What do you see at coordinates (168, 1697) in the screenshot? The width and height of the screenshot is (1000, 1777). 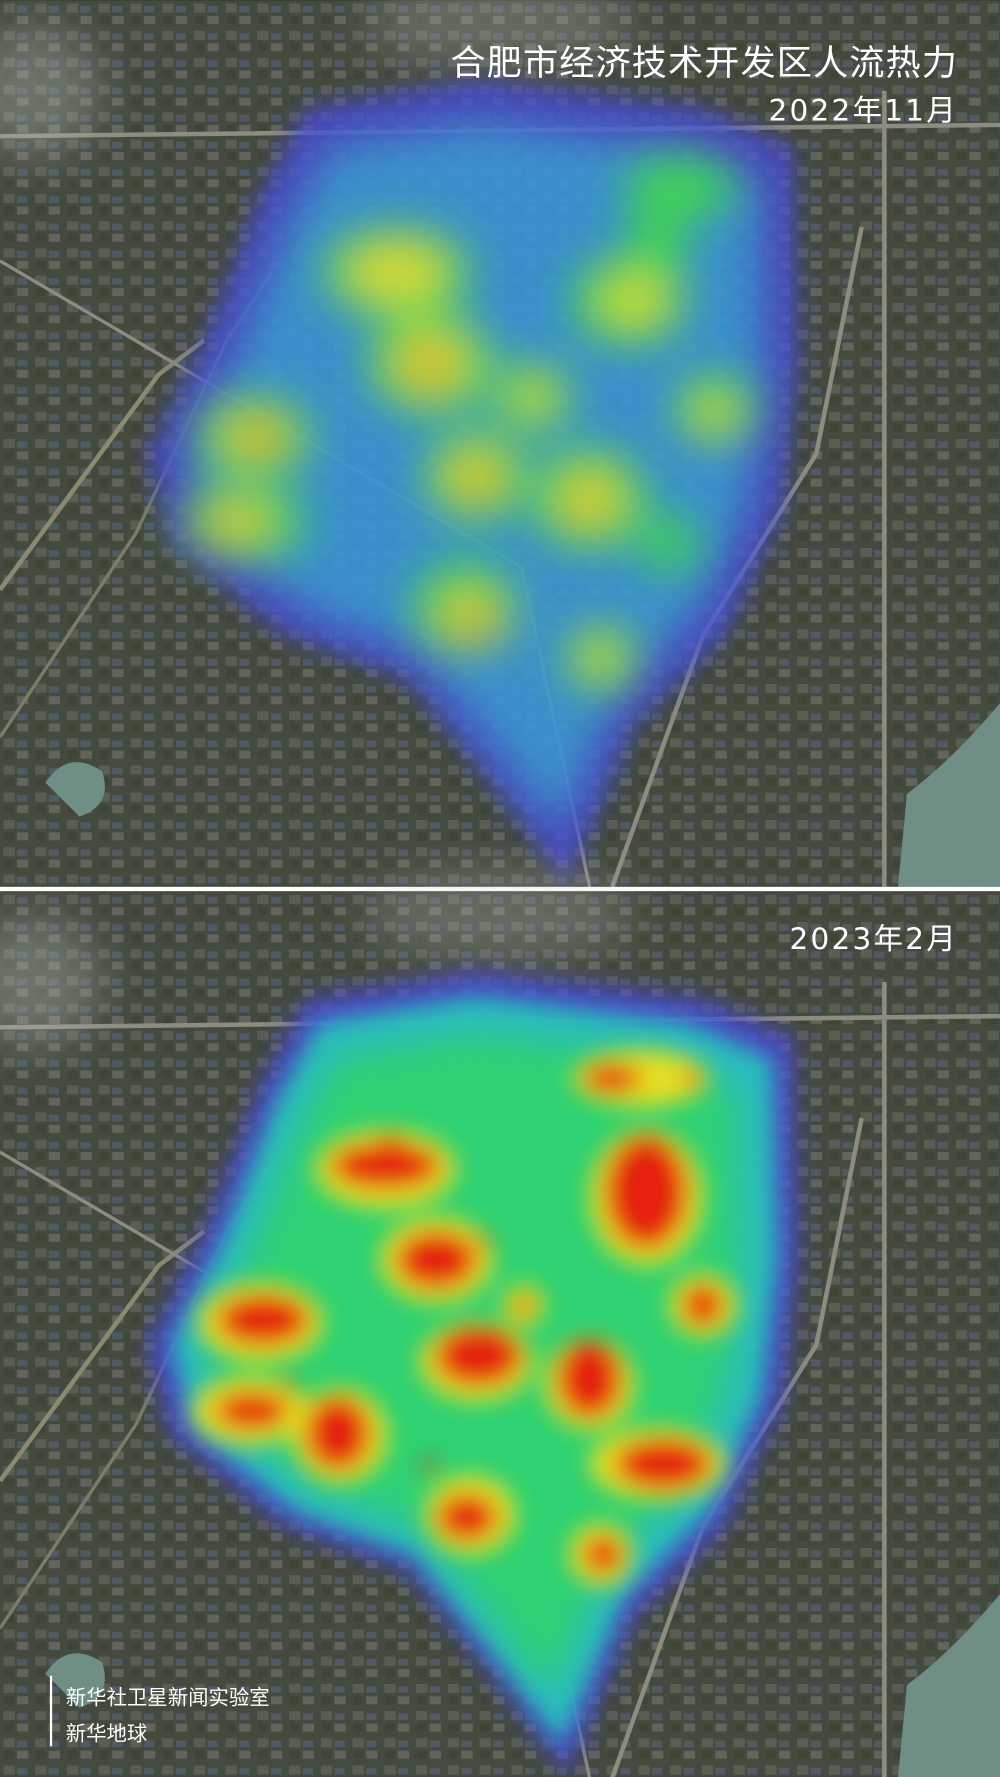 I see `credit: 新华社卫星新闻实验室` at bounding box center [168, 1697].